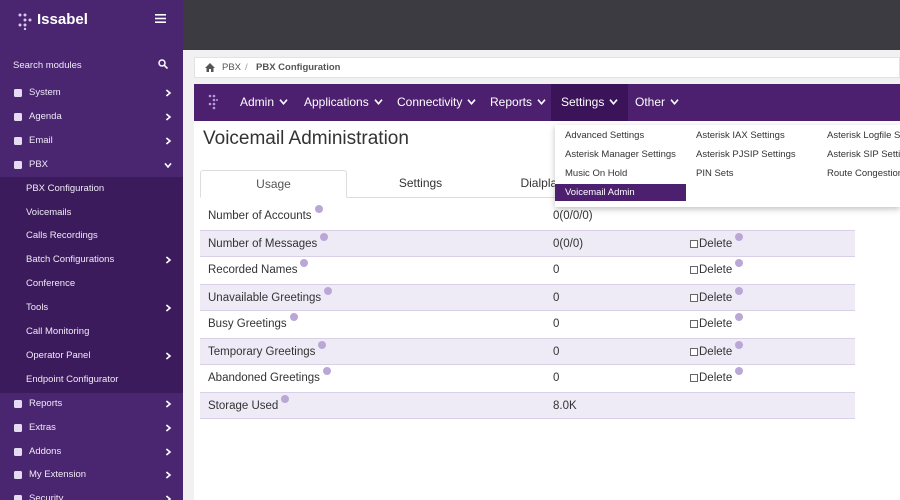 The image size is (900, 500). I want to click on table-row: Unavailable Greetings 0 Delete, so click(527, 297).